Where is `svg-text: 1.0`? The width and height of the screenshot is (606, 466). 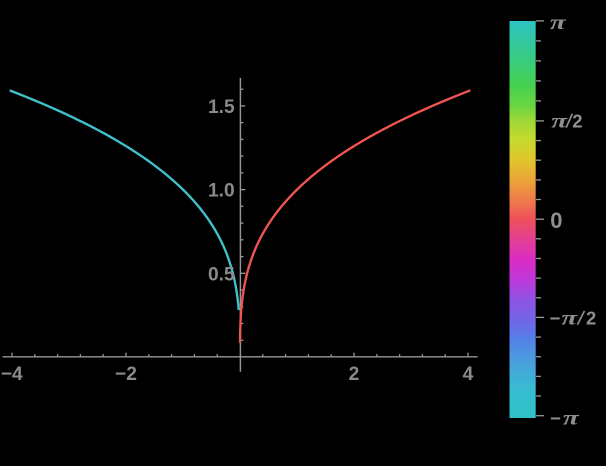
svg-text: 1.0 is located at coordinates (221, 191).